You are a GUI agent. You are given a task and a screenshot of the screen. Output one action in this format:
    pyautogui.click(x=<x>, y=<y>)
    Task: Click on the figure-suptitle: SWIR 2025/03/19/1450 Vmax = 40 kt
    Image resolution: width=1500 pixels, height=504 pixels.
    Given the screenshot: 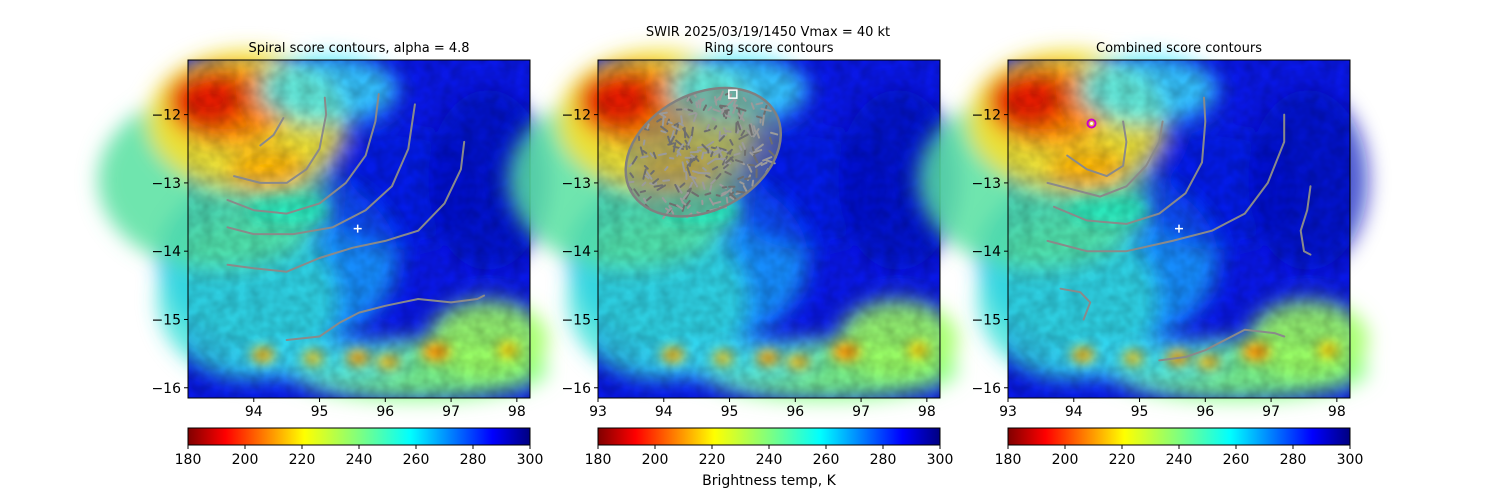 What is the action you would take?
    pyautogui.click(x=768, y=32)
    